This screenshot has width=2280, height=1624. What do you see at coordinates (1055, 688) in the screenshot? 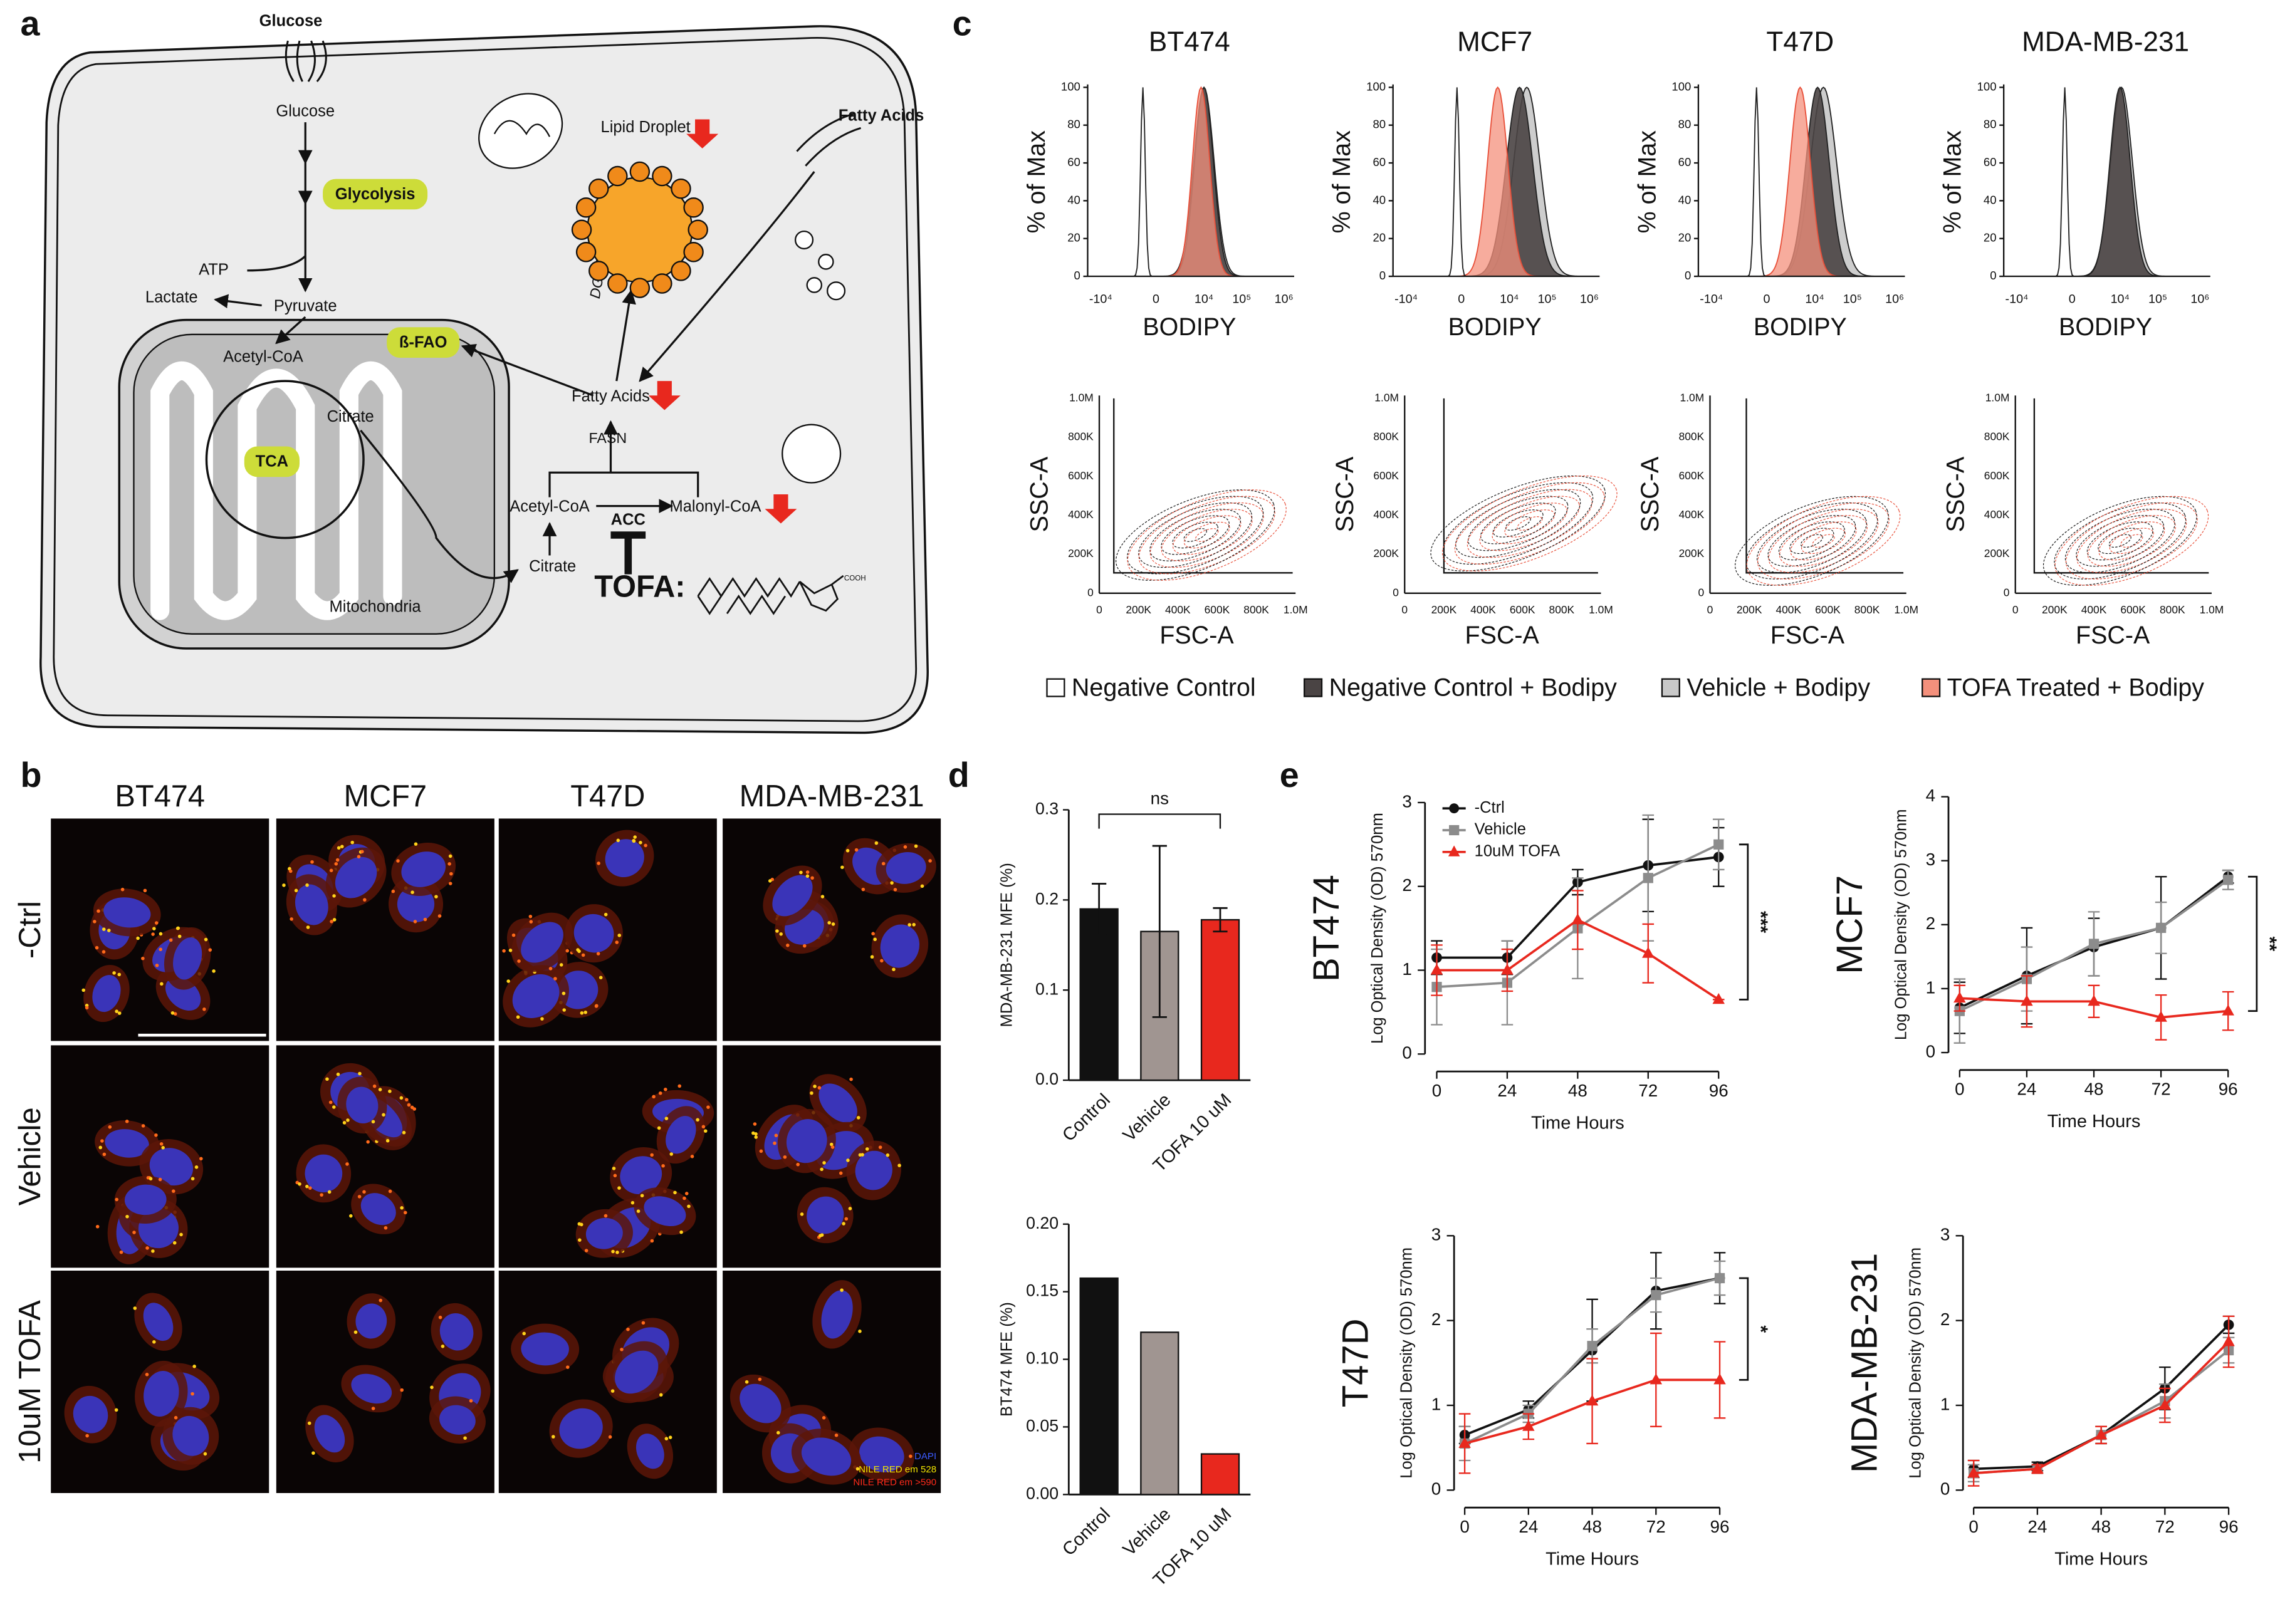
I see `legend-swatch` at bounding box center [1055, 688].